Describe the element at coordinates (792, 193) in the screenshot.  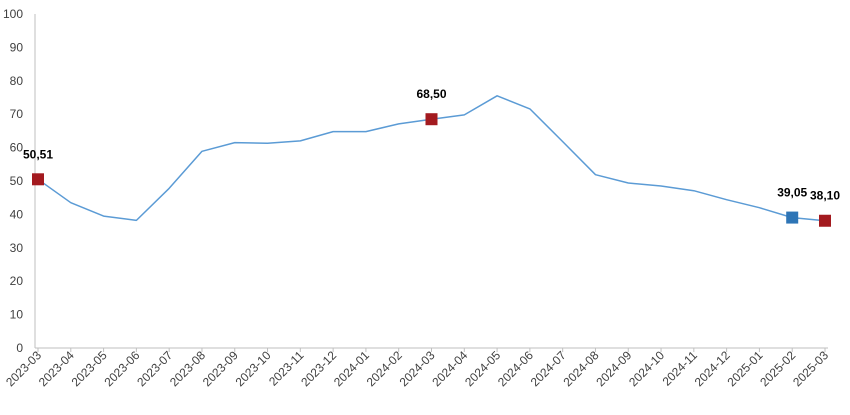
I see `data-label: 39,05` at that location.